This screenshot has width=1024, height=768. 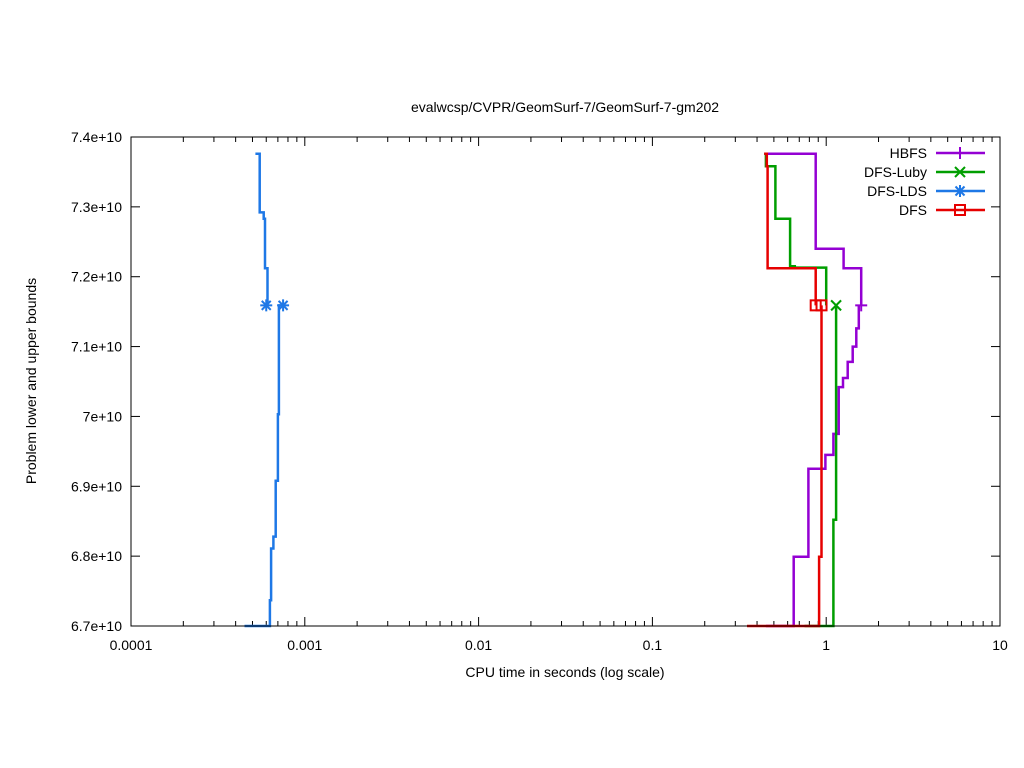 I want to click on x-tick-label: 0.01, so click(x=478, y=645).